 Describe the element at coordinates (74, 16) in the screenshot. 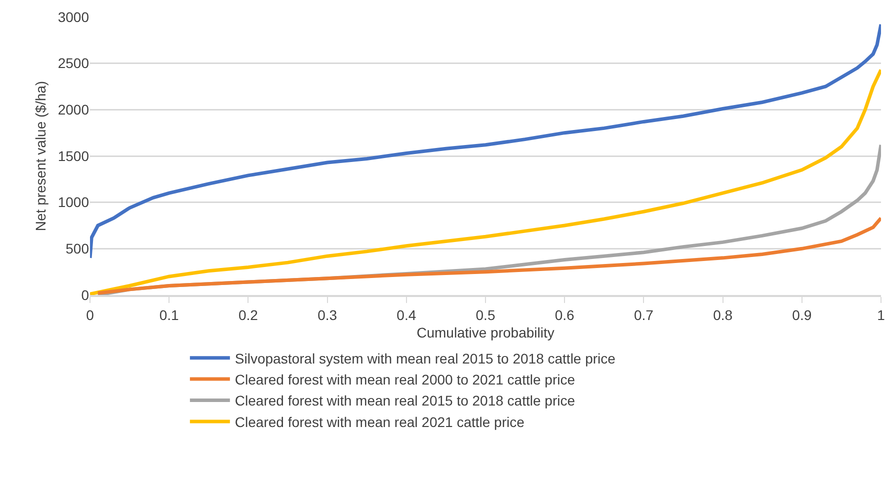

I see `y-tick-label: 3000` at that location.